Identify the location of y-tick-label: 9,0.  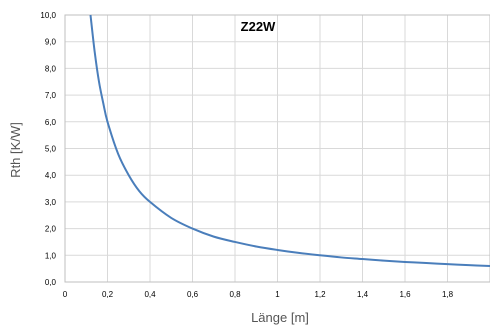
(51, 42).